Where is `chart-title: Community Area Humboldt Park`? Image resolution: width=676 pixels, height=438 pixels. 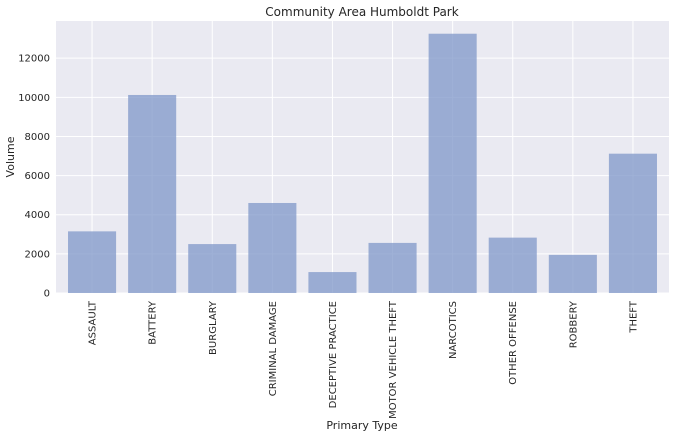
chart-title: Community Area Humboldt Park is located at coordinates (361, 12).